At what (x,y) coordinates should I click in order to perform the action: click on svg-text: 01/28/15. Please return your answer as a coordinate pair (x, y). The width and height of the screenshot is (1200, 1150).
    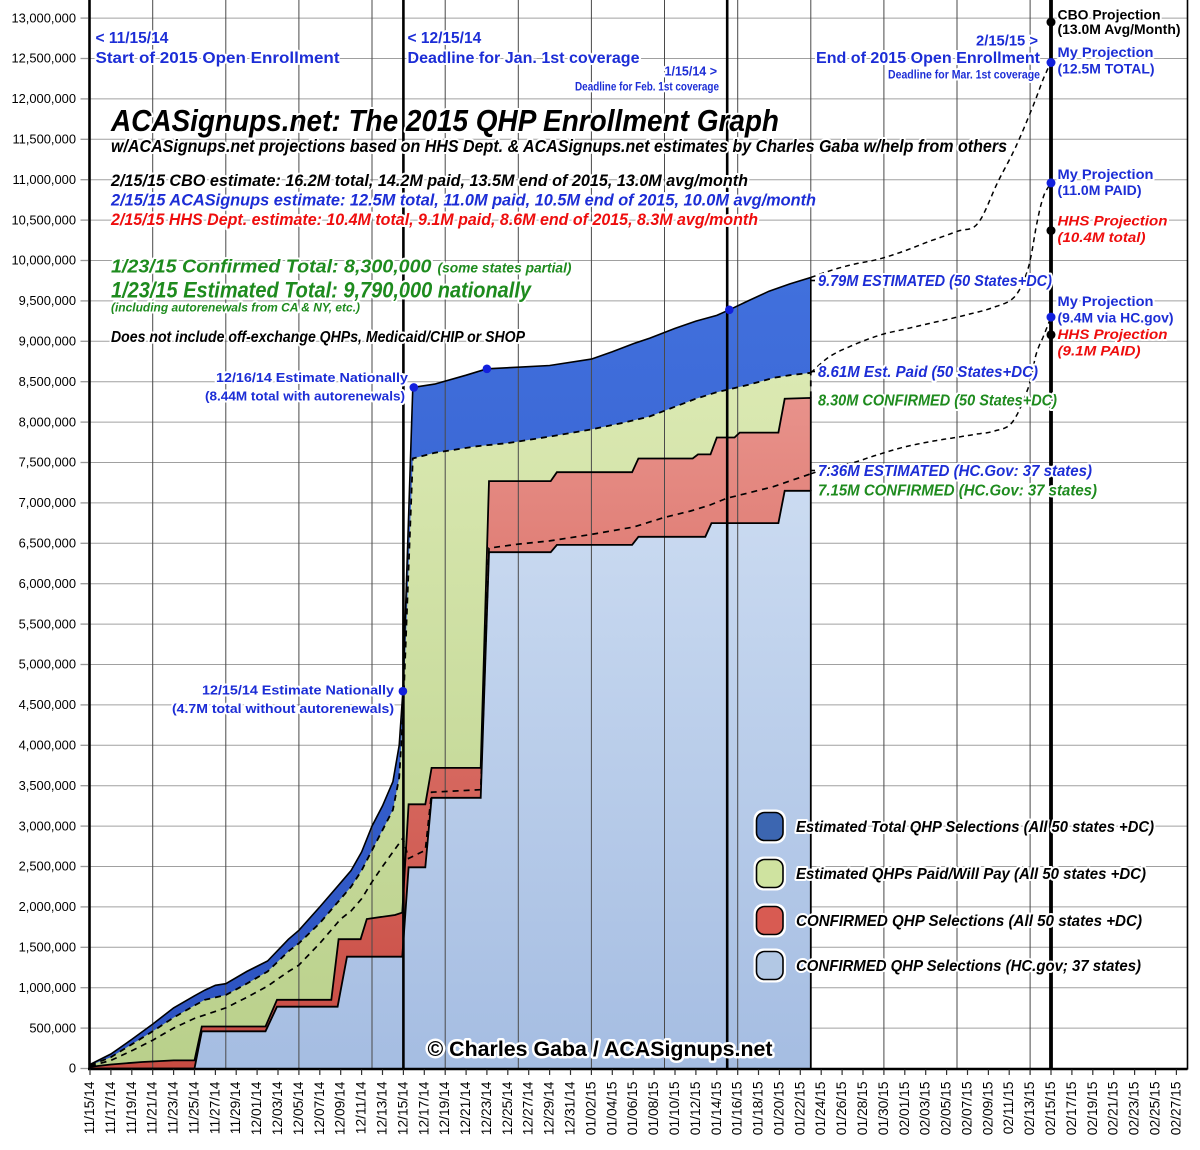
    Looking at the image, I should click on (862, 1108).